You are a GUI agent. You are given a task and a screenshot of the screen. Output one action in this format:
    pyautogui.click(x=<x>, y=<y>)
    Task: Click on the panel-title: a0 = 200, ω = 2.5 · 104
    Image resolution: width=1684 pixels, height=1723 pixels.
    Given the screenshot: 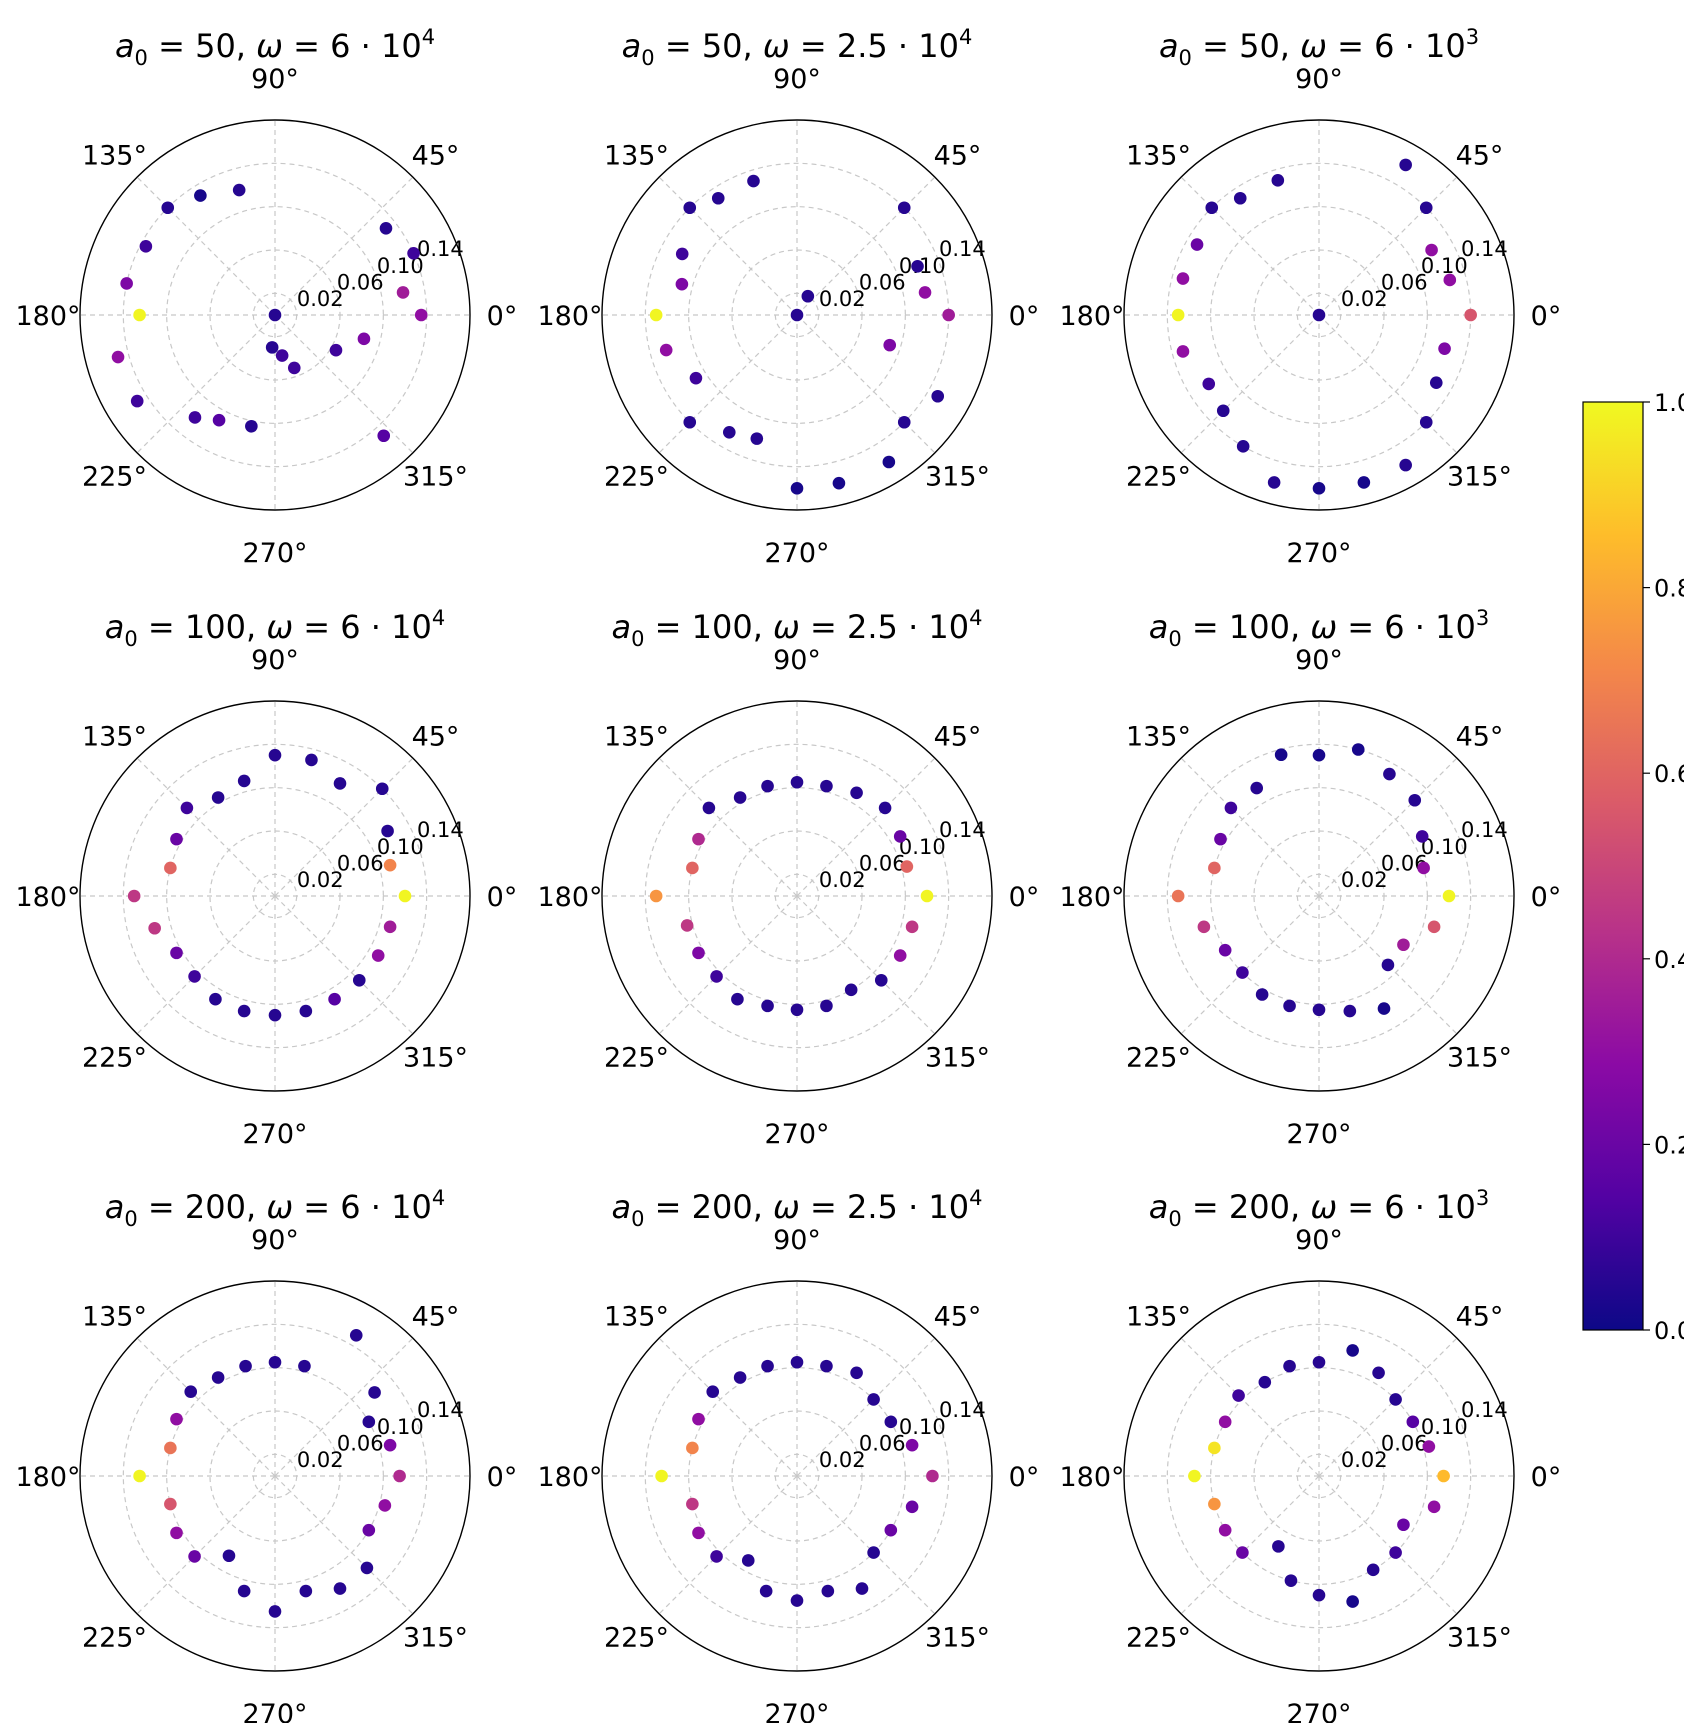 What is the action you would take?
    pyautogui.click(x=796, y=1208)
    